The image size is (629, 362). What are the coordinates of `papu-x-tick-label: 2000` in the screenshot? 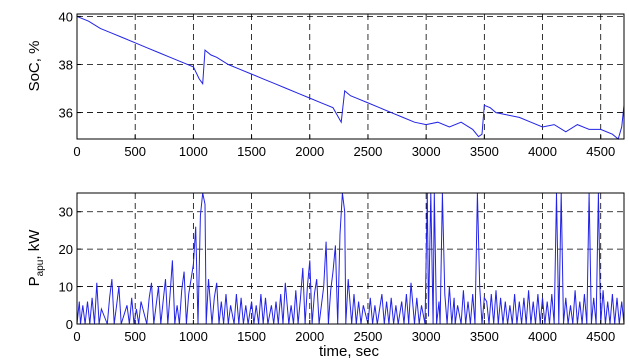 It's located at (309, 336).